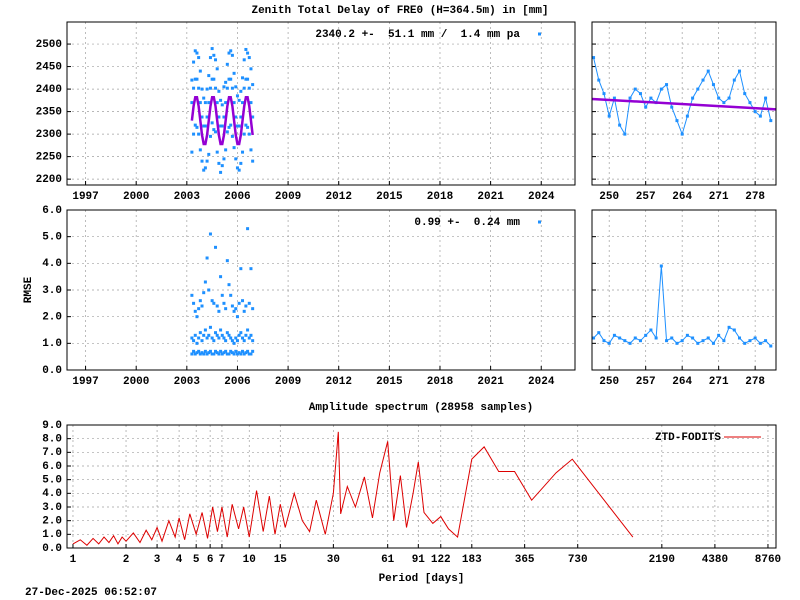 Image resolution: width=800 pixels, height=600 pixels. I want to click on x-tick-label: 2190, so click(662, 560).